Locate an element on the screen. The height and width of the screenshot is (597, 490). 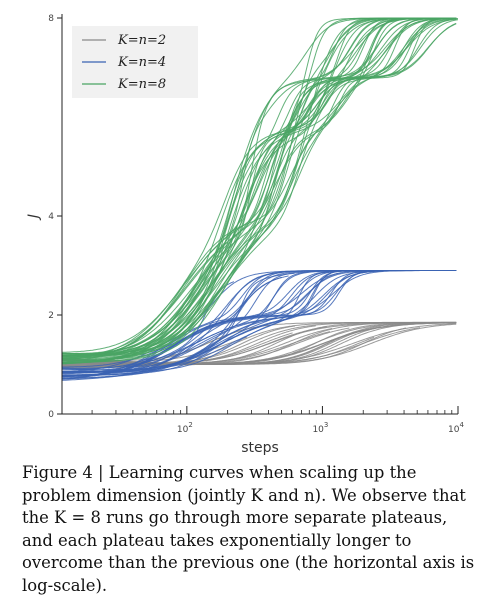
legend: K=n=2 K=n=4 K=n=8 is located at coordinates (135, 62).